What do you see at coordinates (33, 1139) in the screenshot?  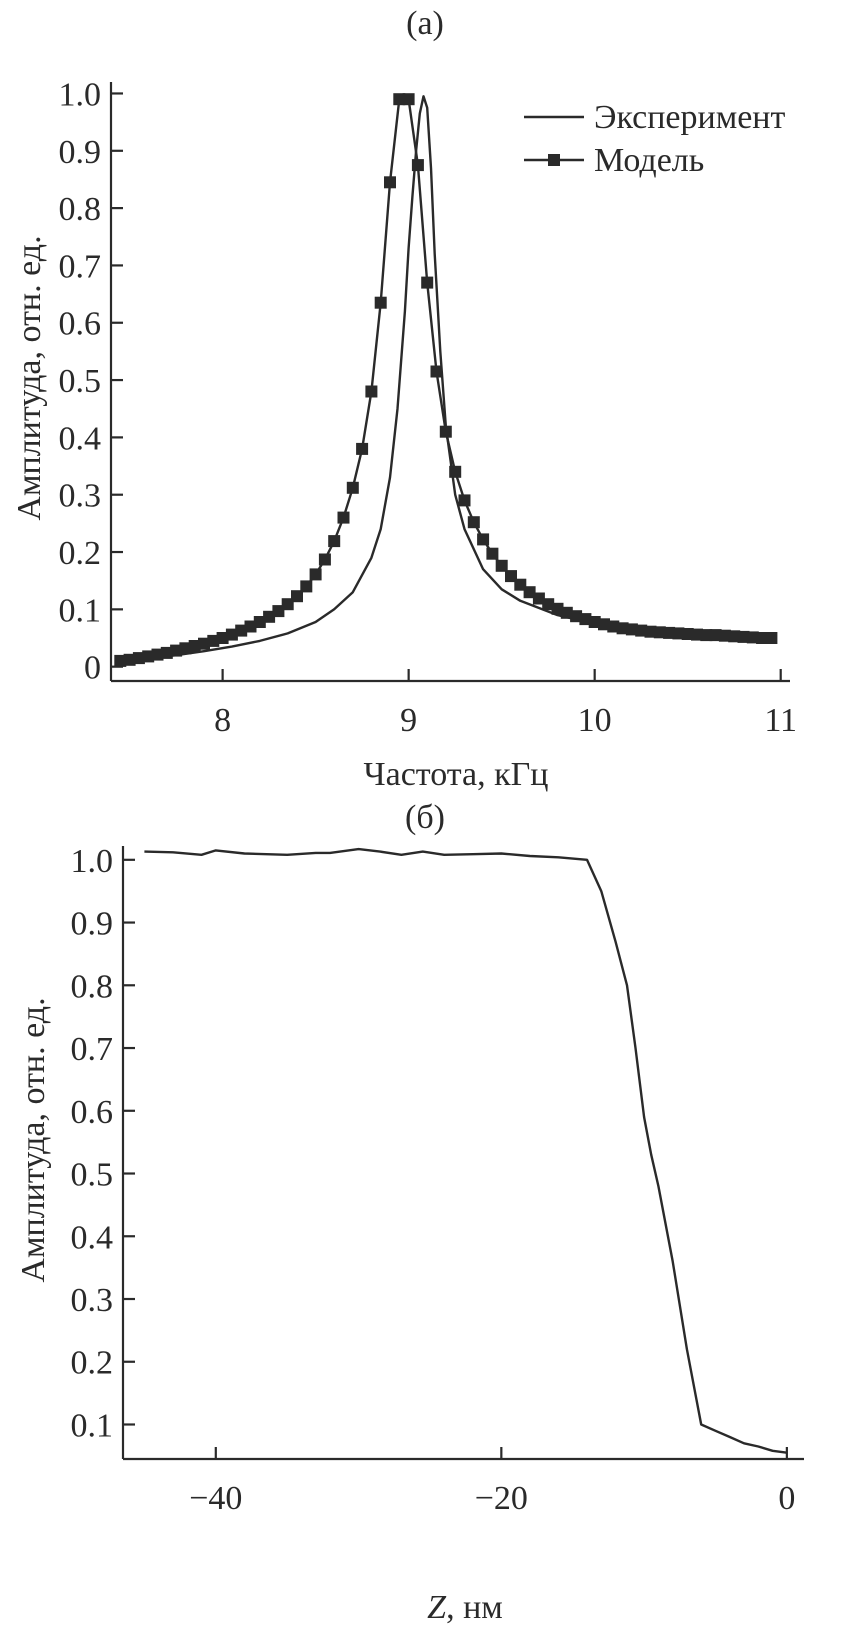 I see `panel-b-y-axis-label: Амплитуда, отн. ед.` at bounding box center [33, 1139].